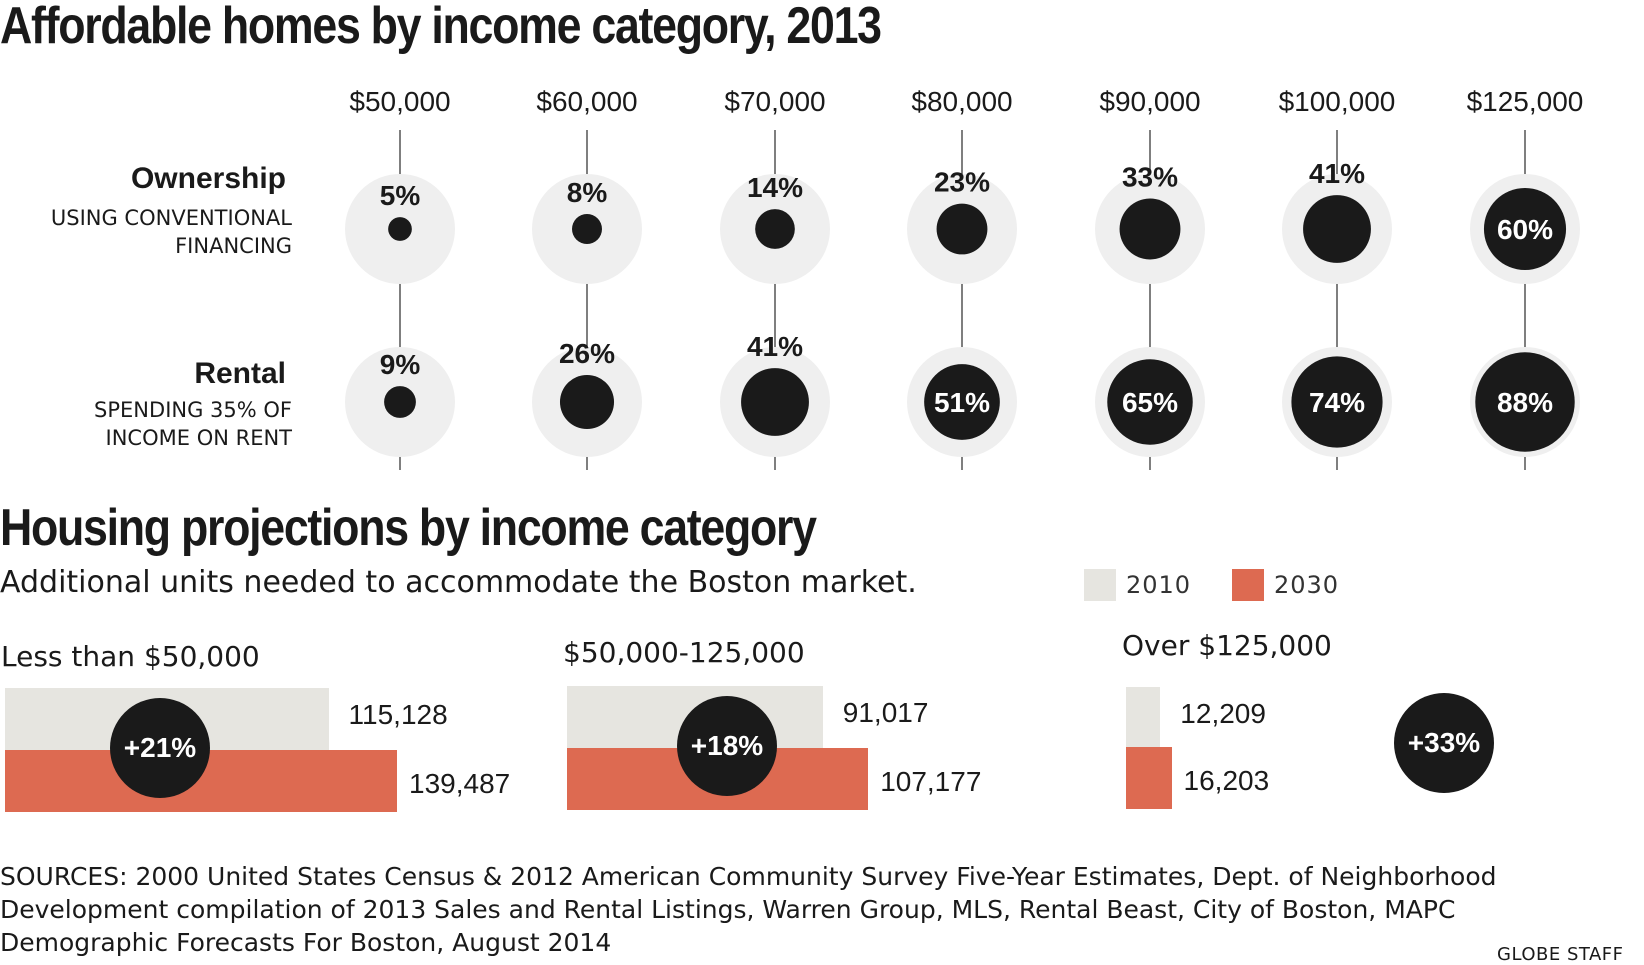 This screenshot has width=1644, height=965. What do you see at coordinates (1227, 645) in the screenshot?
I see `bar-group-name: Over $125,000` at bounding box center [1227, 645].